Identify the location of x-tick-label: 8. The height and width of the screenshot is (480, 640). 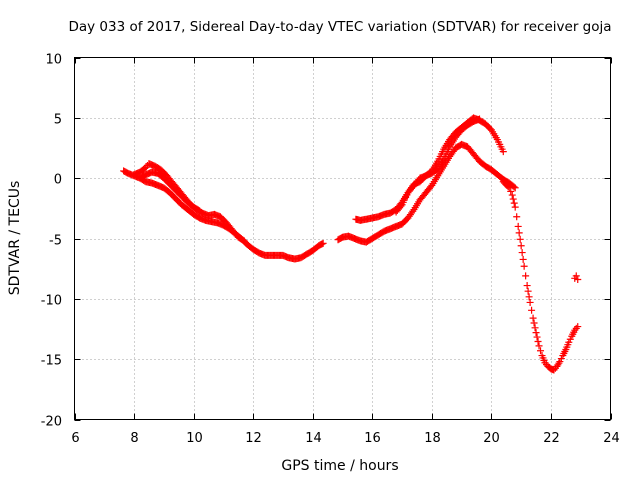
(134, 438).